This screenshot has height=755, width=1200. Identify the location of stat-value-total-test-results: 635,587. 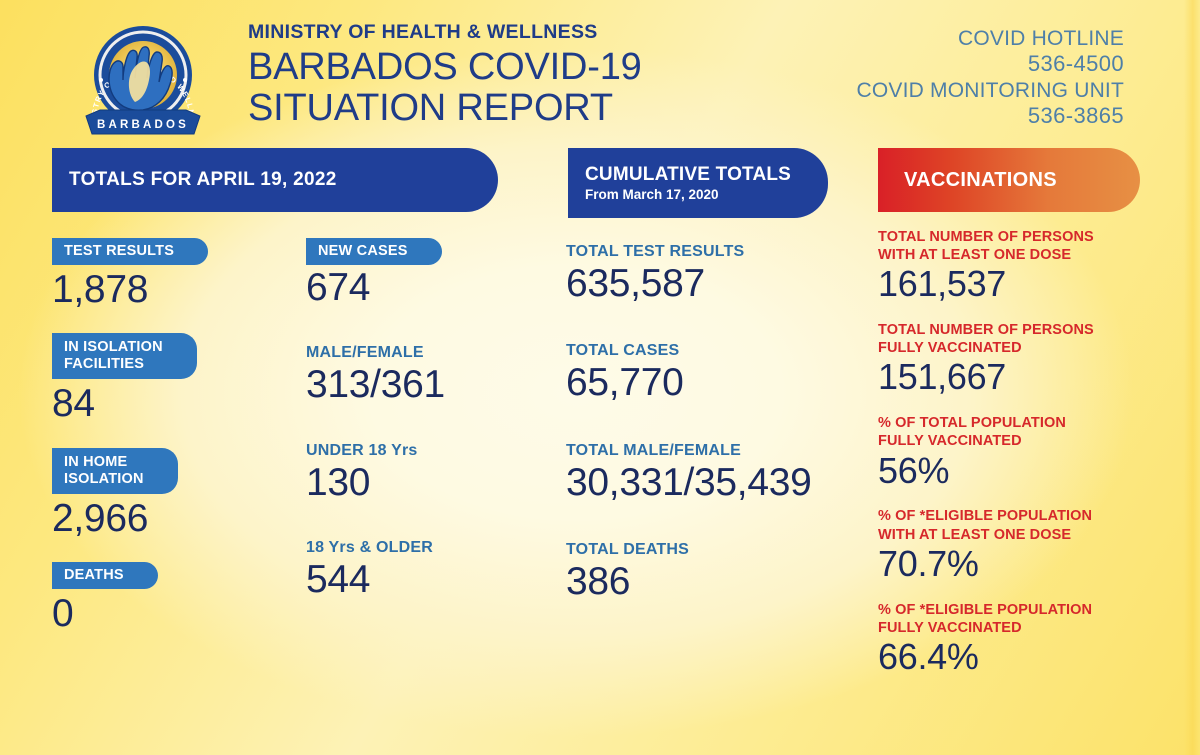
(635, 284).